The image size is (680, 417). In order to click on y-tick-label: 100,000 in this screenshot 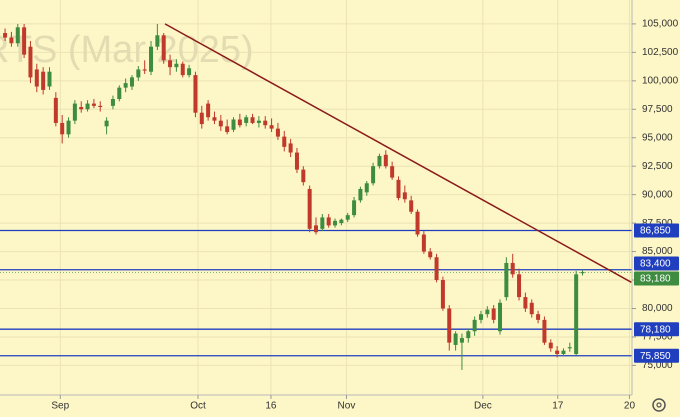, I will do `click(660, 80)`.